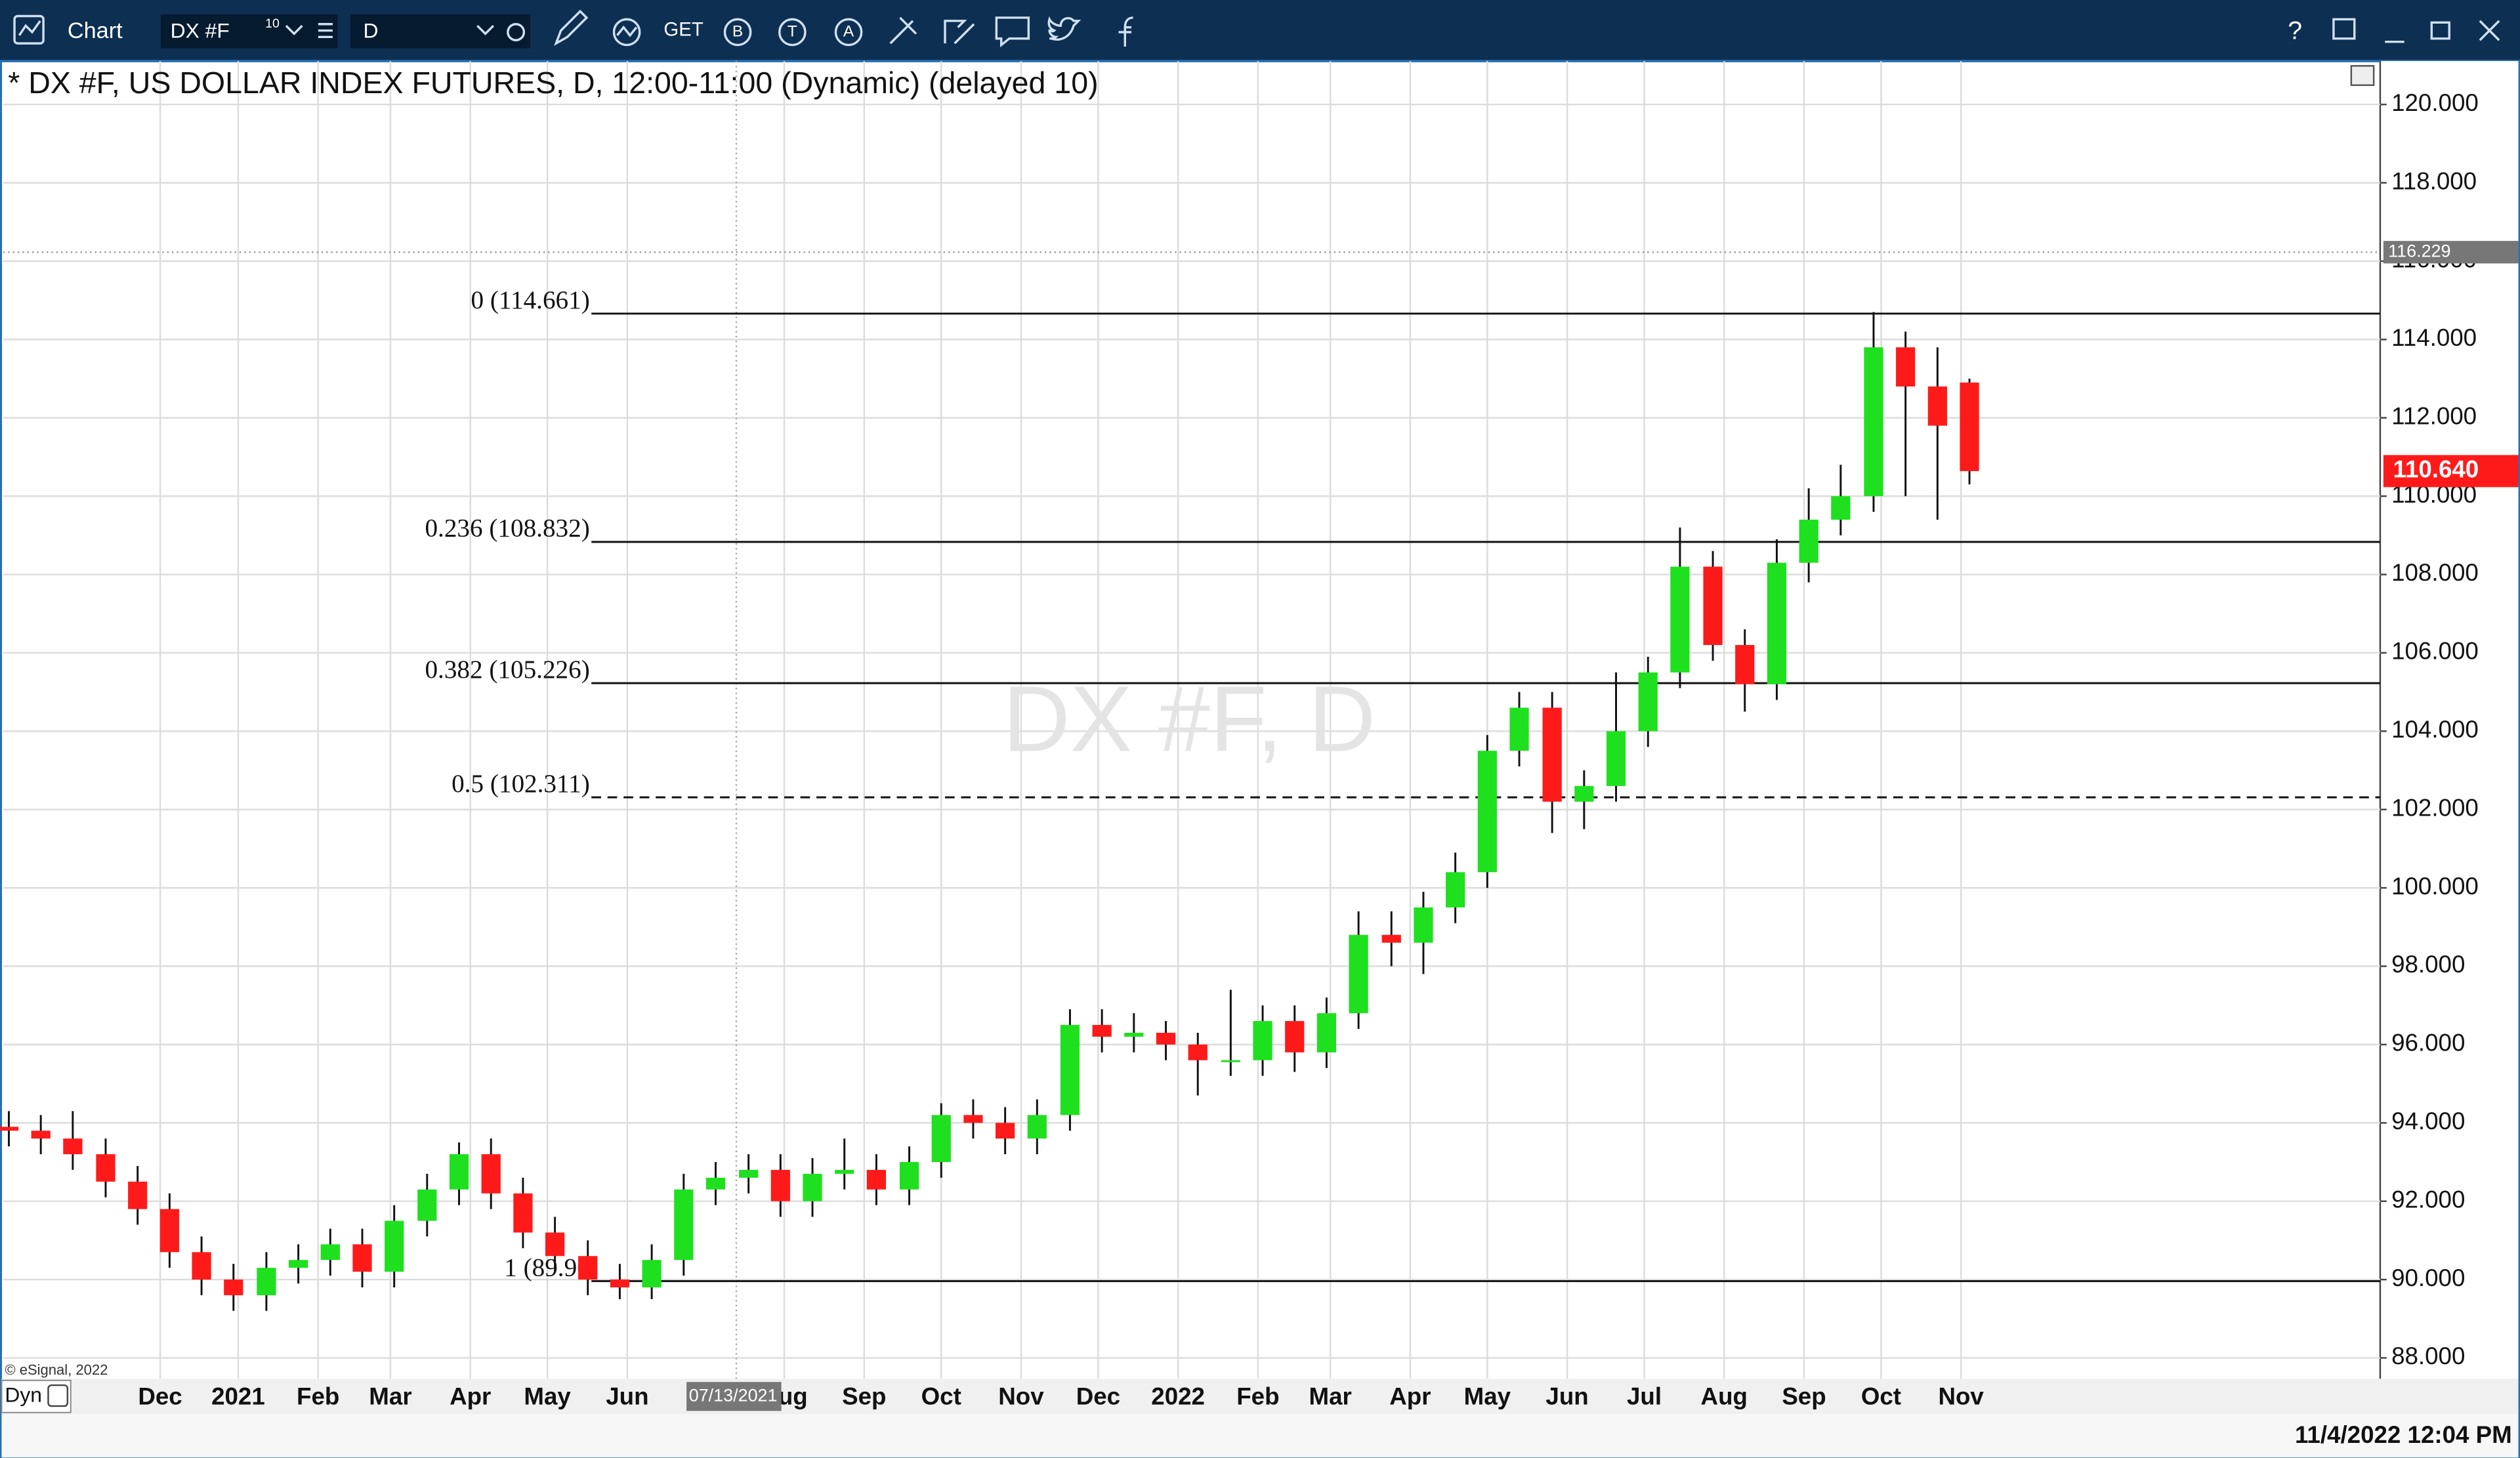 The width and height of the screenshot is (2520, 1458). What do you see at coordinates (627, 1396) in the screenshot?
I see `x-tick-label: Jun` at bounding box center [627, 1396].